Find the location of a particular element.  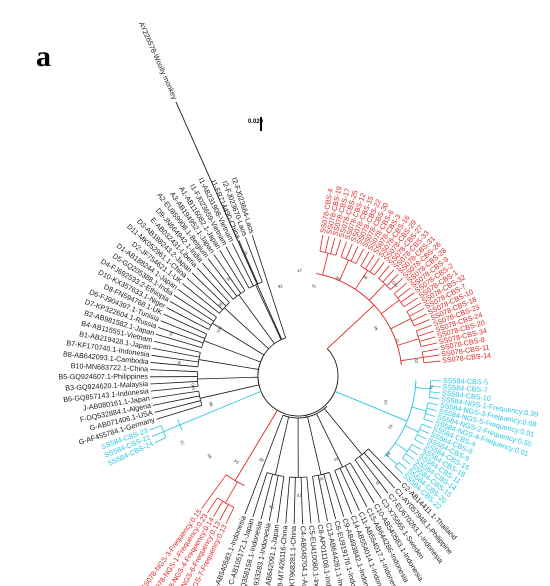

bootstrap-value: 97 is located at coordinates (385, 402).